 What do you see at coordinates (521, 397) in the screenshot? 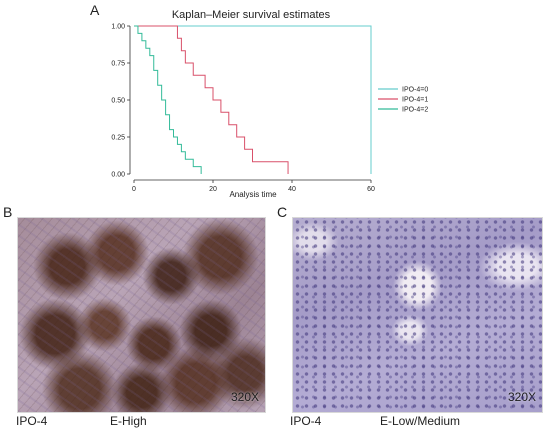
I see `magnification-label-c: 320X` at bounding box center [521, 397].